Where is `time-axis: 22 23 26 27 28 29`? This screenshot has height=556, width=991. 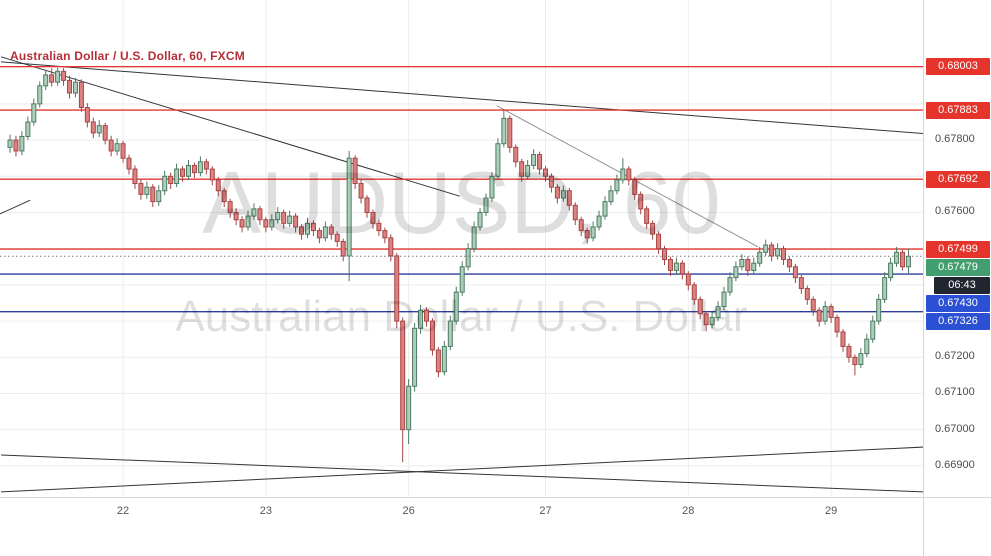
time-axis: 22 23 26 27 28 29 is located at coordinates (461, 526).